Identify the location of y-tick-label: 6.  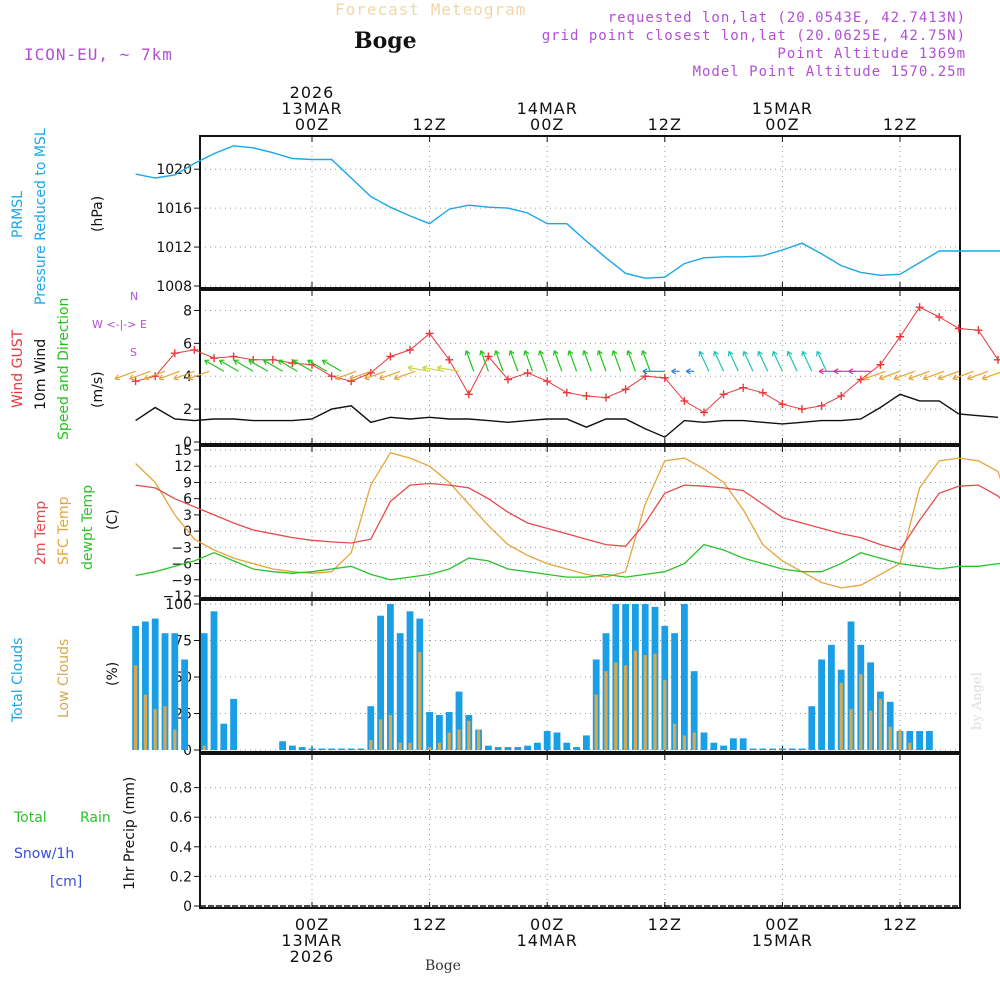
(187, 344).